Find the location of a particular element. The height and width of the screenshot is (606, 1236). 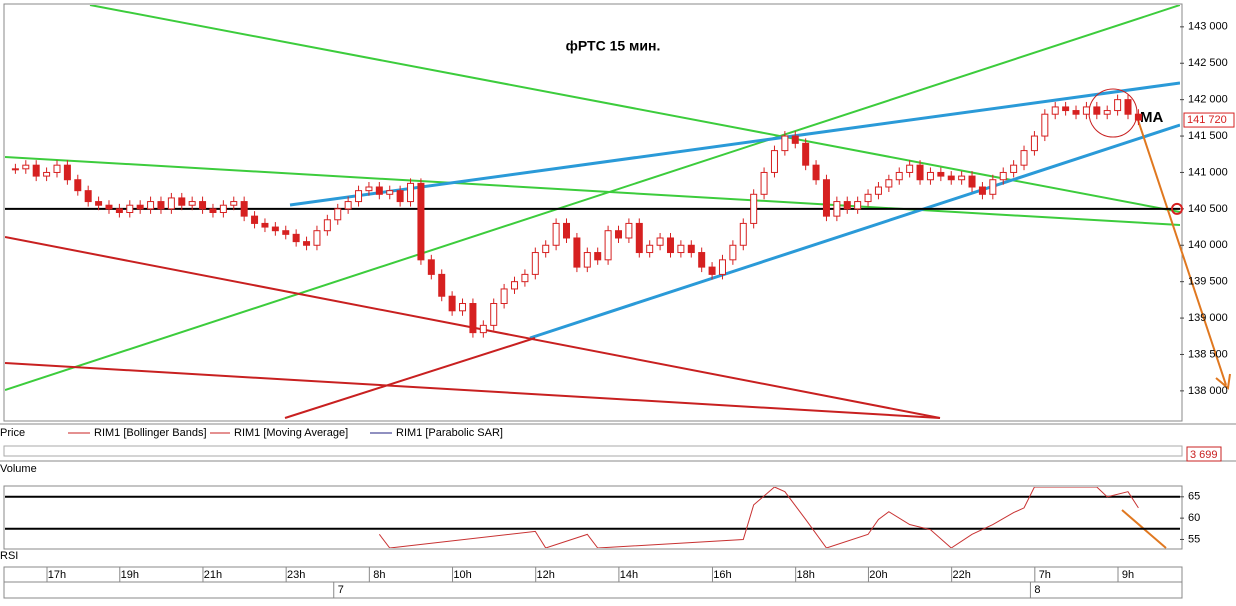

x-tick-label: 10h is located at coordinates (462, 575).